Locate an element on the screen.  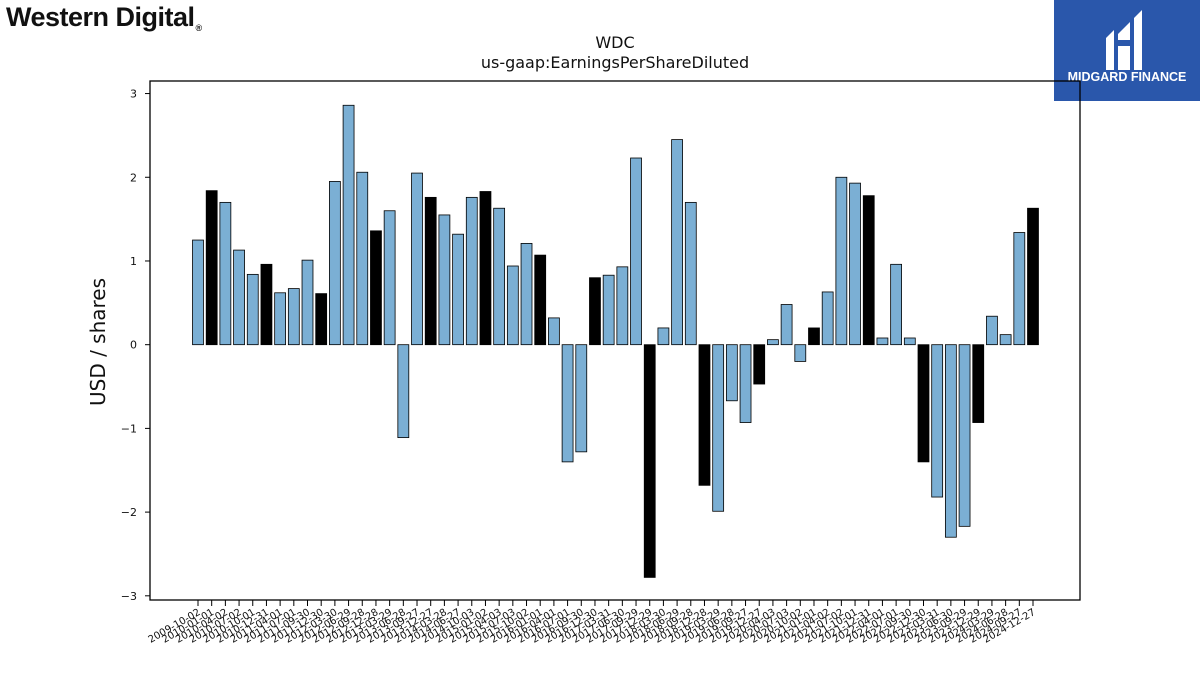
y-tick-label: 1 is located at coordinates (133, 261).